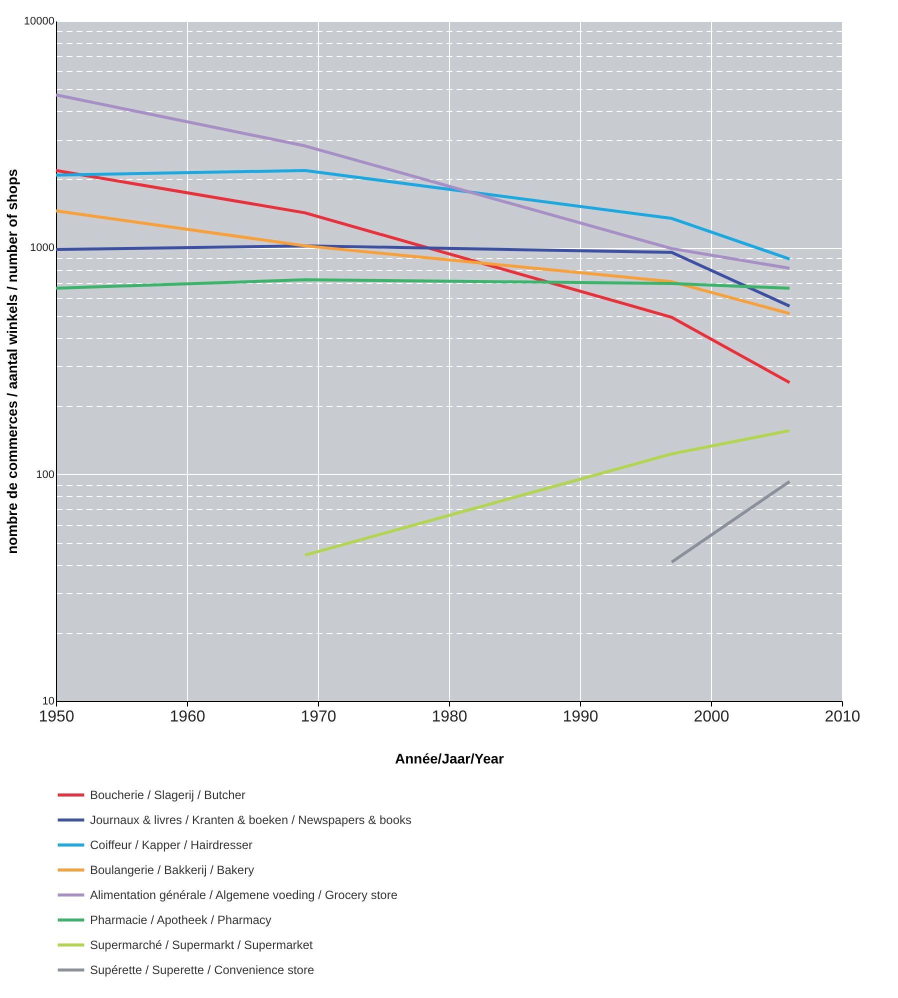 This screenshot has width=898, height=998. I want to click on legend-label: Pharmacie / Apotheek / Pharmacy, so click(181, 920).